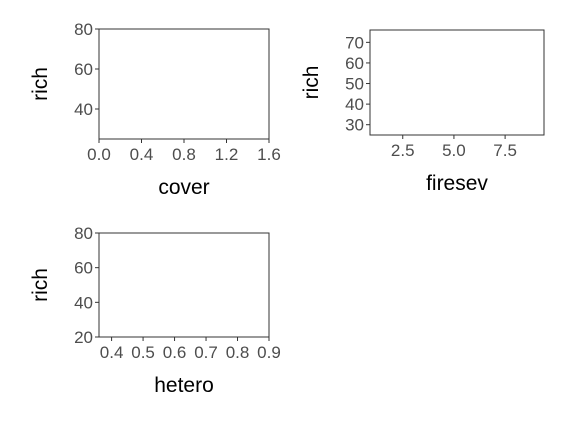 This screenshot has width=576, height=432. I want to click on y-tick-label: 50, so click(354, 84).